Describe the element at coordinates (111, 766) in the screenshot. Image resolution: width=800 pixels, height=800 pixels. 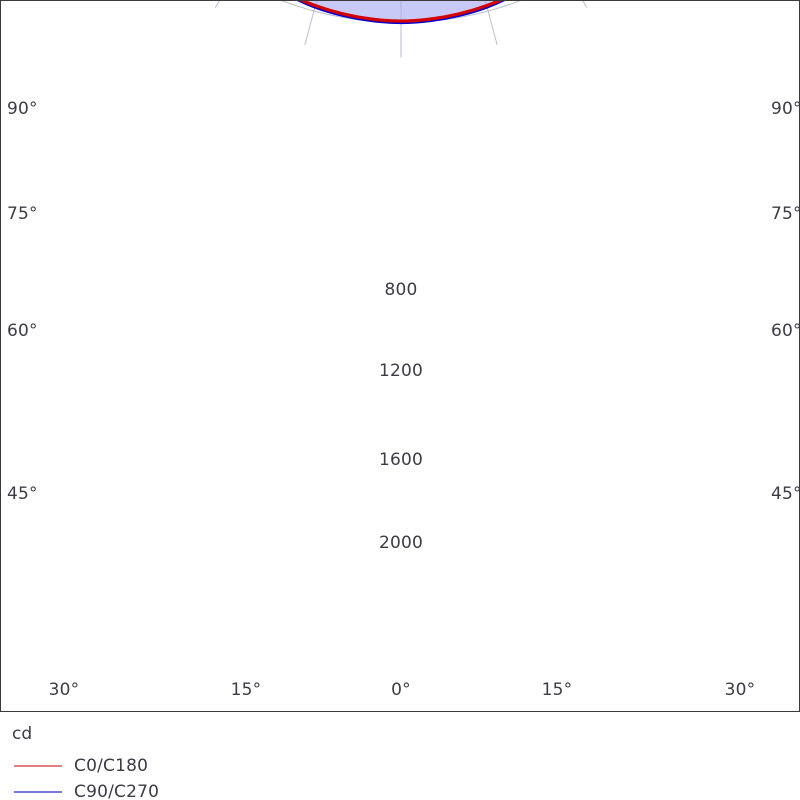
I see `legend-label: C0/C180` at that location.